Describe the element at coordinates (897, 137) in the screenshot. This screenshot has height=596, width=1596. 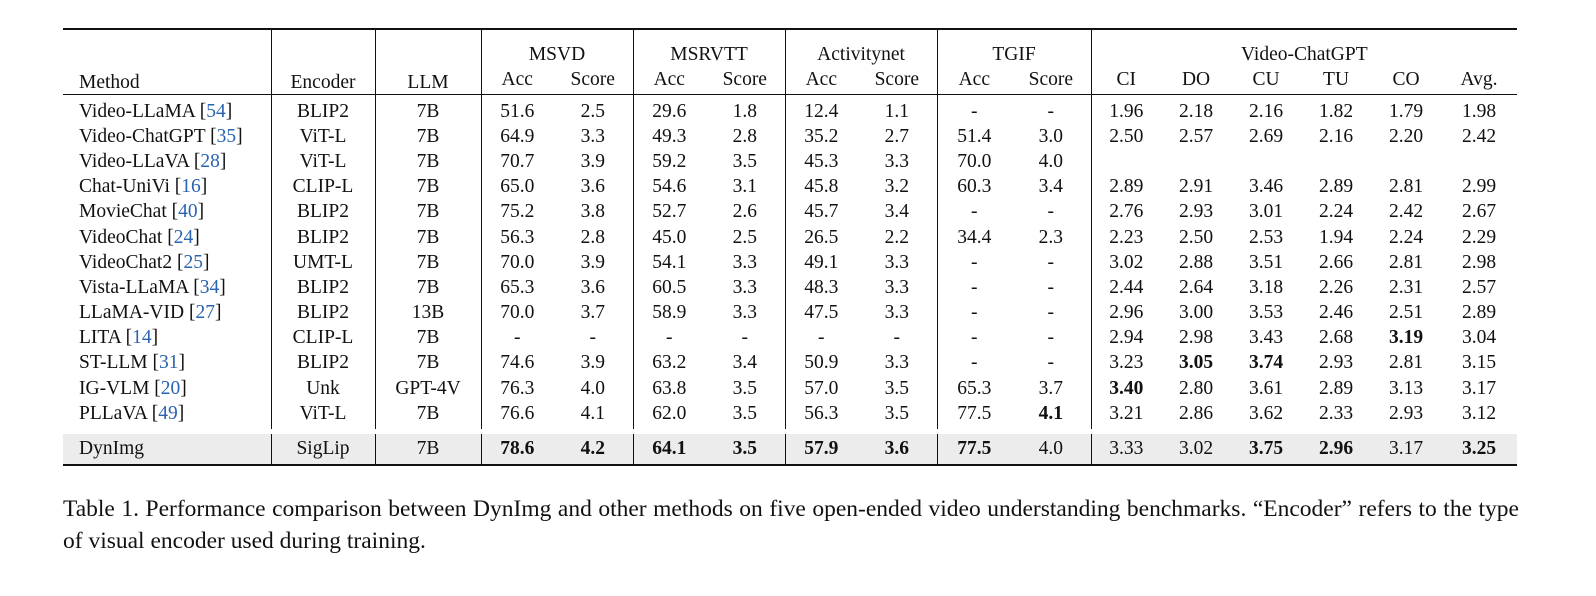
I see `cell-value: 2.7` at that location.